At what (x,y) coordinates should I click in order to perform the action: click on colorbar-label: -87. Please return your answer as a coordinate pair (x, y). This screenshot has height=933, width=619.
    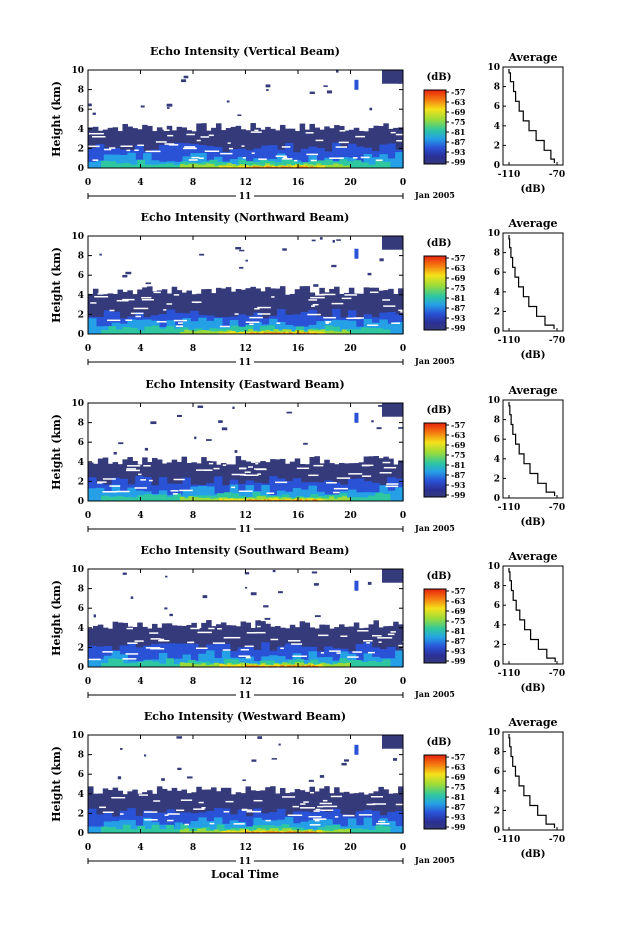
    Looking at the image, I should click on (458, 641).